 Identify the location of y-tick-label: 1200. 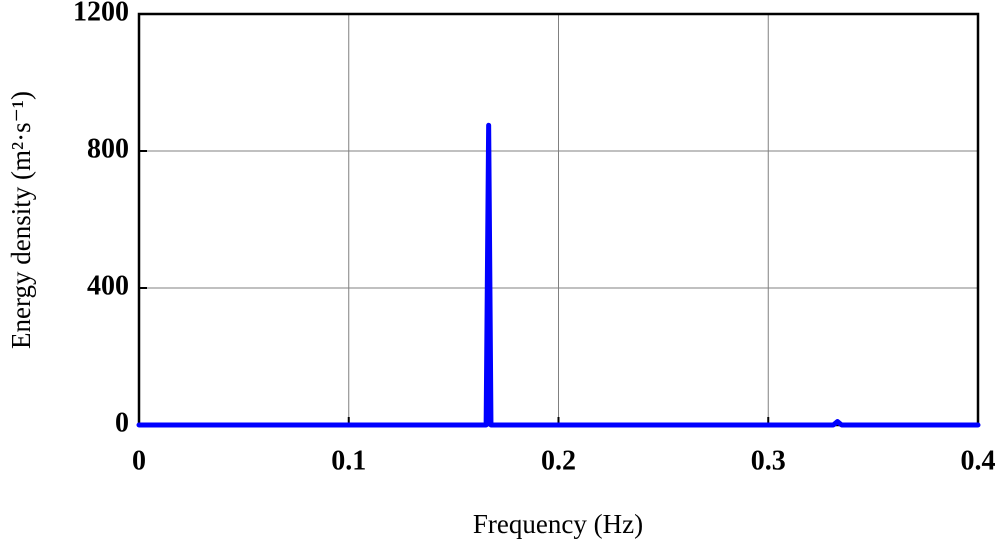
(101, 13).